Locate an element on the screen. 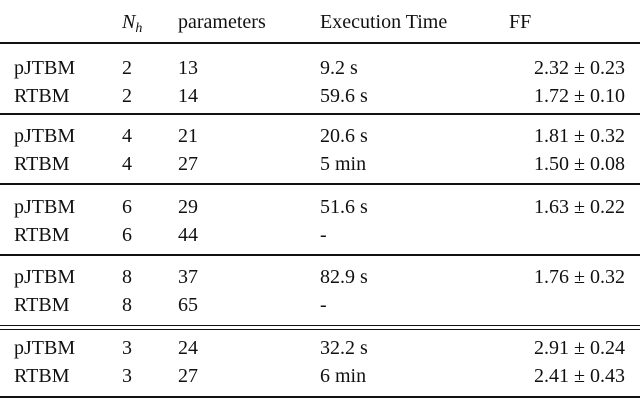 This screenshot has height=401, width=640. table-cell: 6 min is located at coordinates (343, 376).